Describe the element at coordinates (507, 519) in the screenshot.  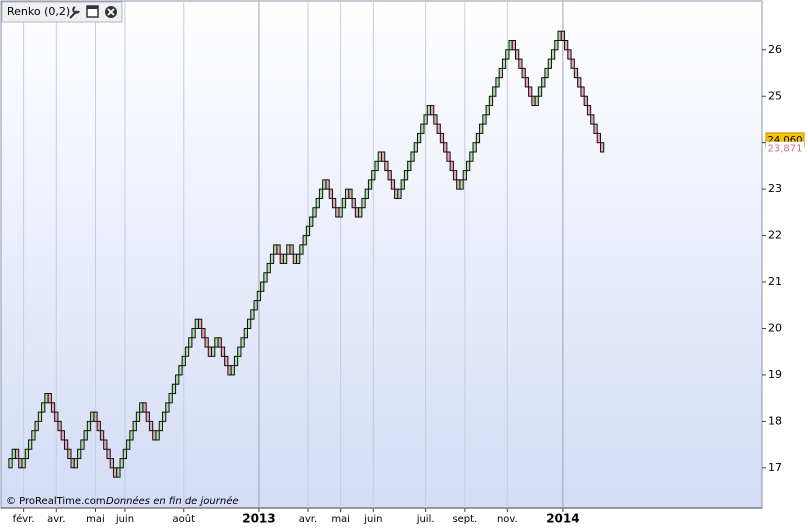
I see `x-tick-label: nov.` at that location.